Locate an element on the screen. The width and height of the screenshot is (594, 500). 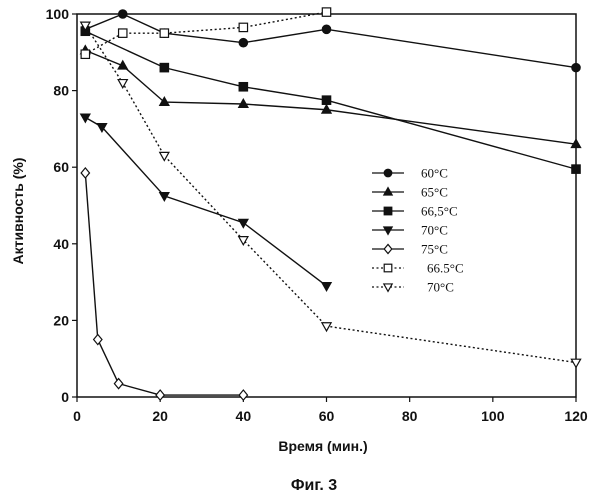
legend-entry-6: 66.5°C is located at coordinates (418, 268).